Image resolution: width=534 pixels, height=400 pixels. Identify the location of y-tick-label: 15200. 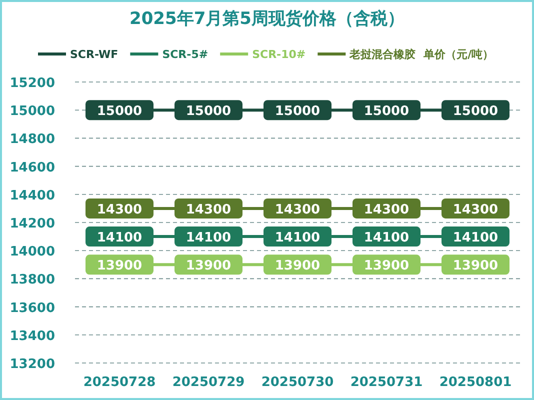
(32, 83).